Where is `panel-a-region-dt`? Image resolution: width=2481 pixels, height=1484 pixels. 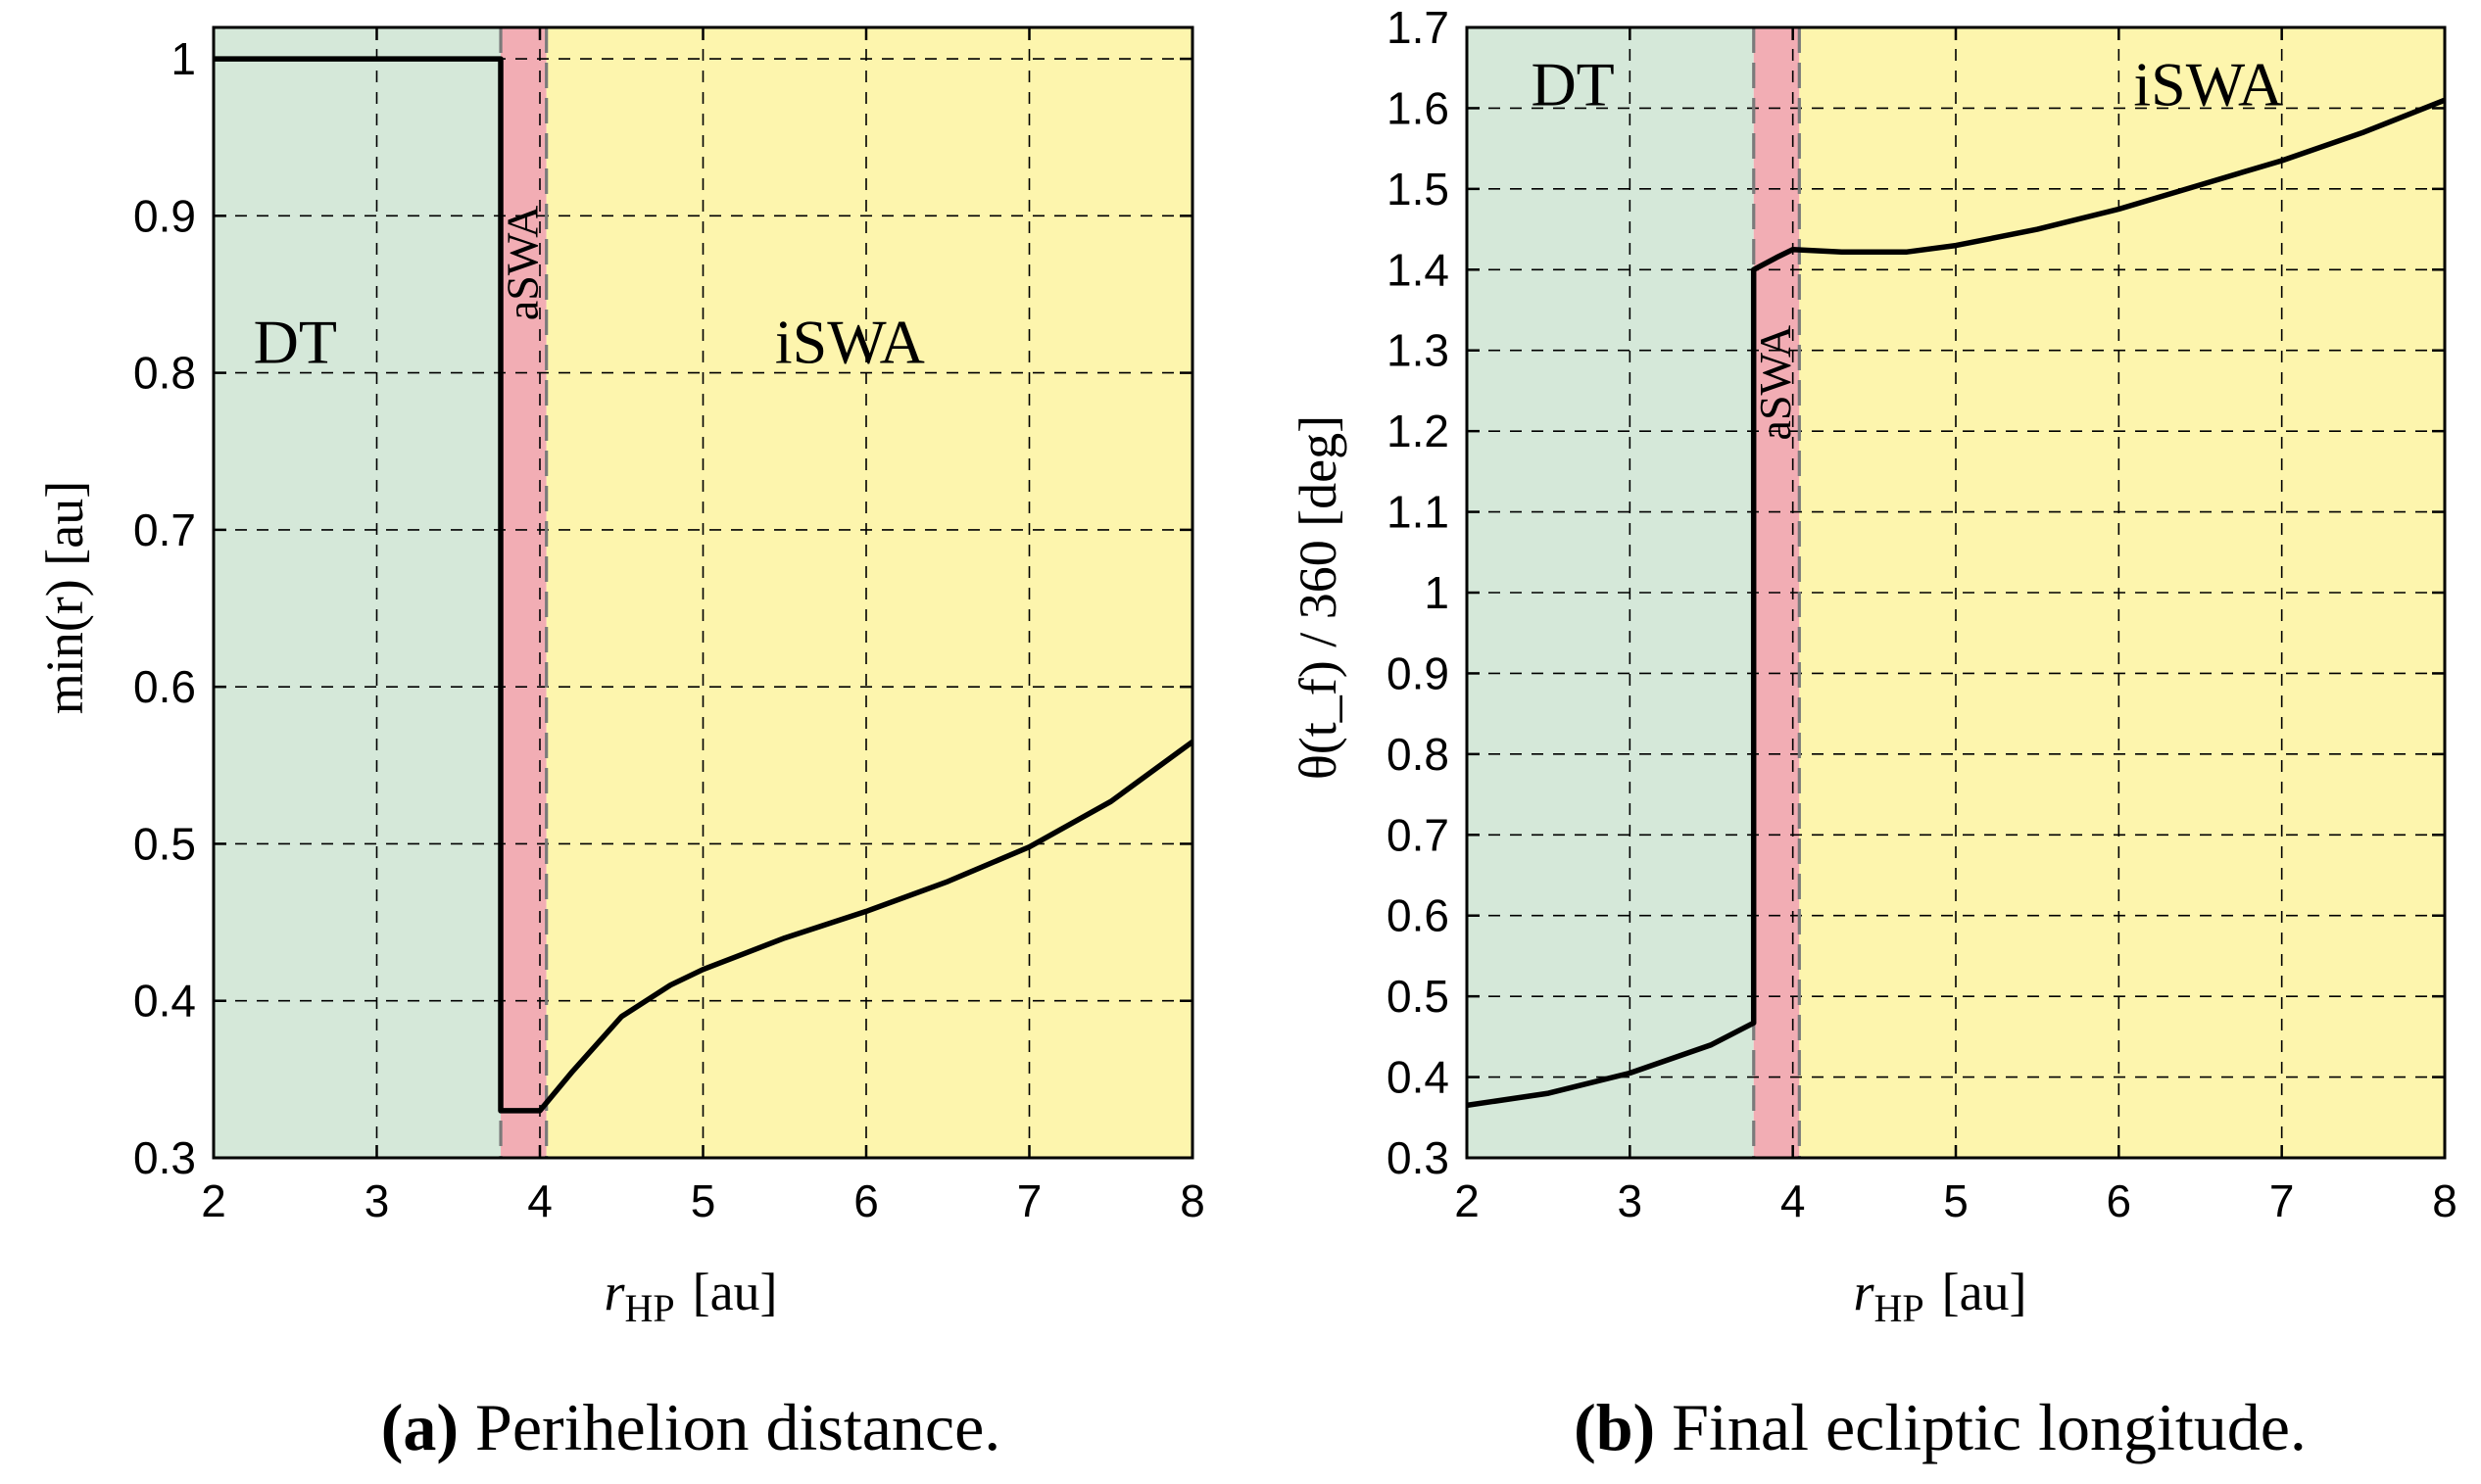 panel-a-region-dt is located at coordinates (358, 592).